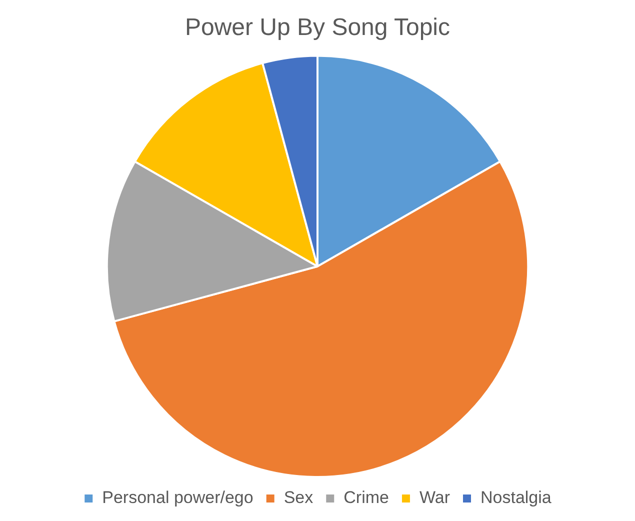 The height and width of the screenshot is (521, 635). I want to click on legend-label: Personal power/ego, so click(178, 498).